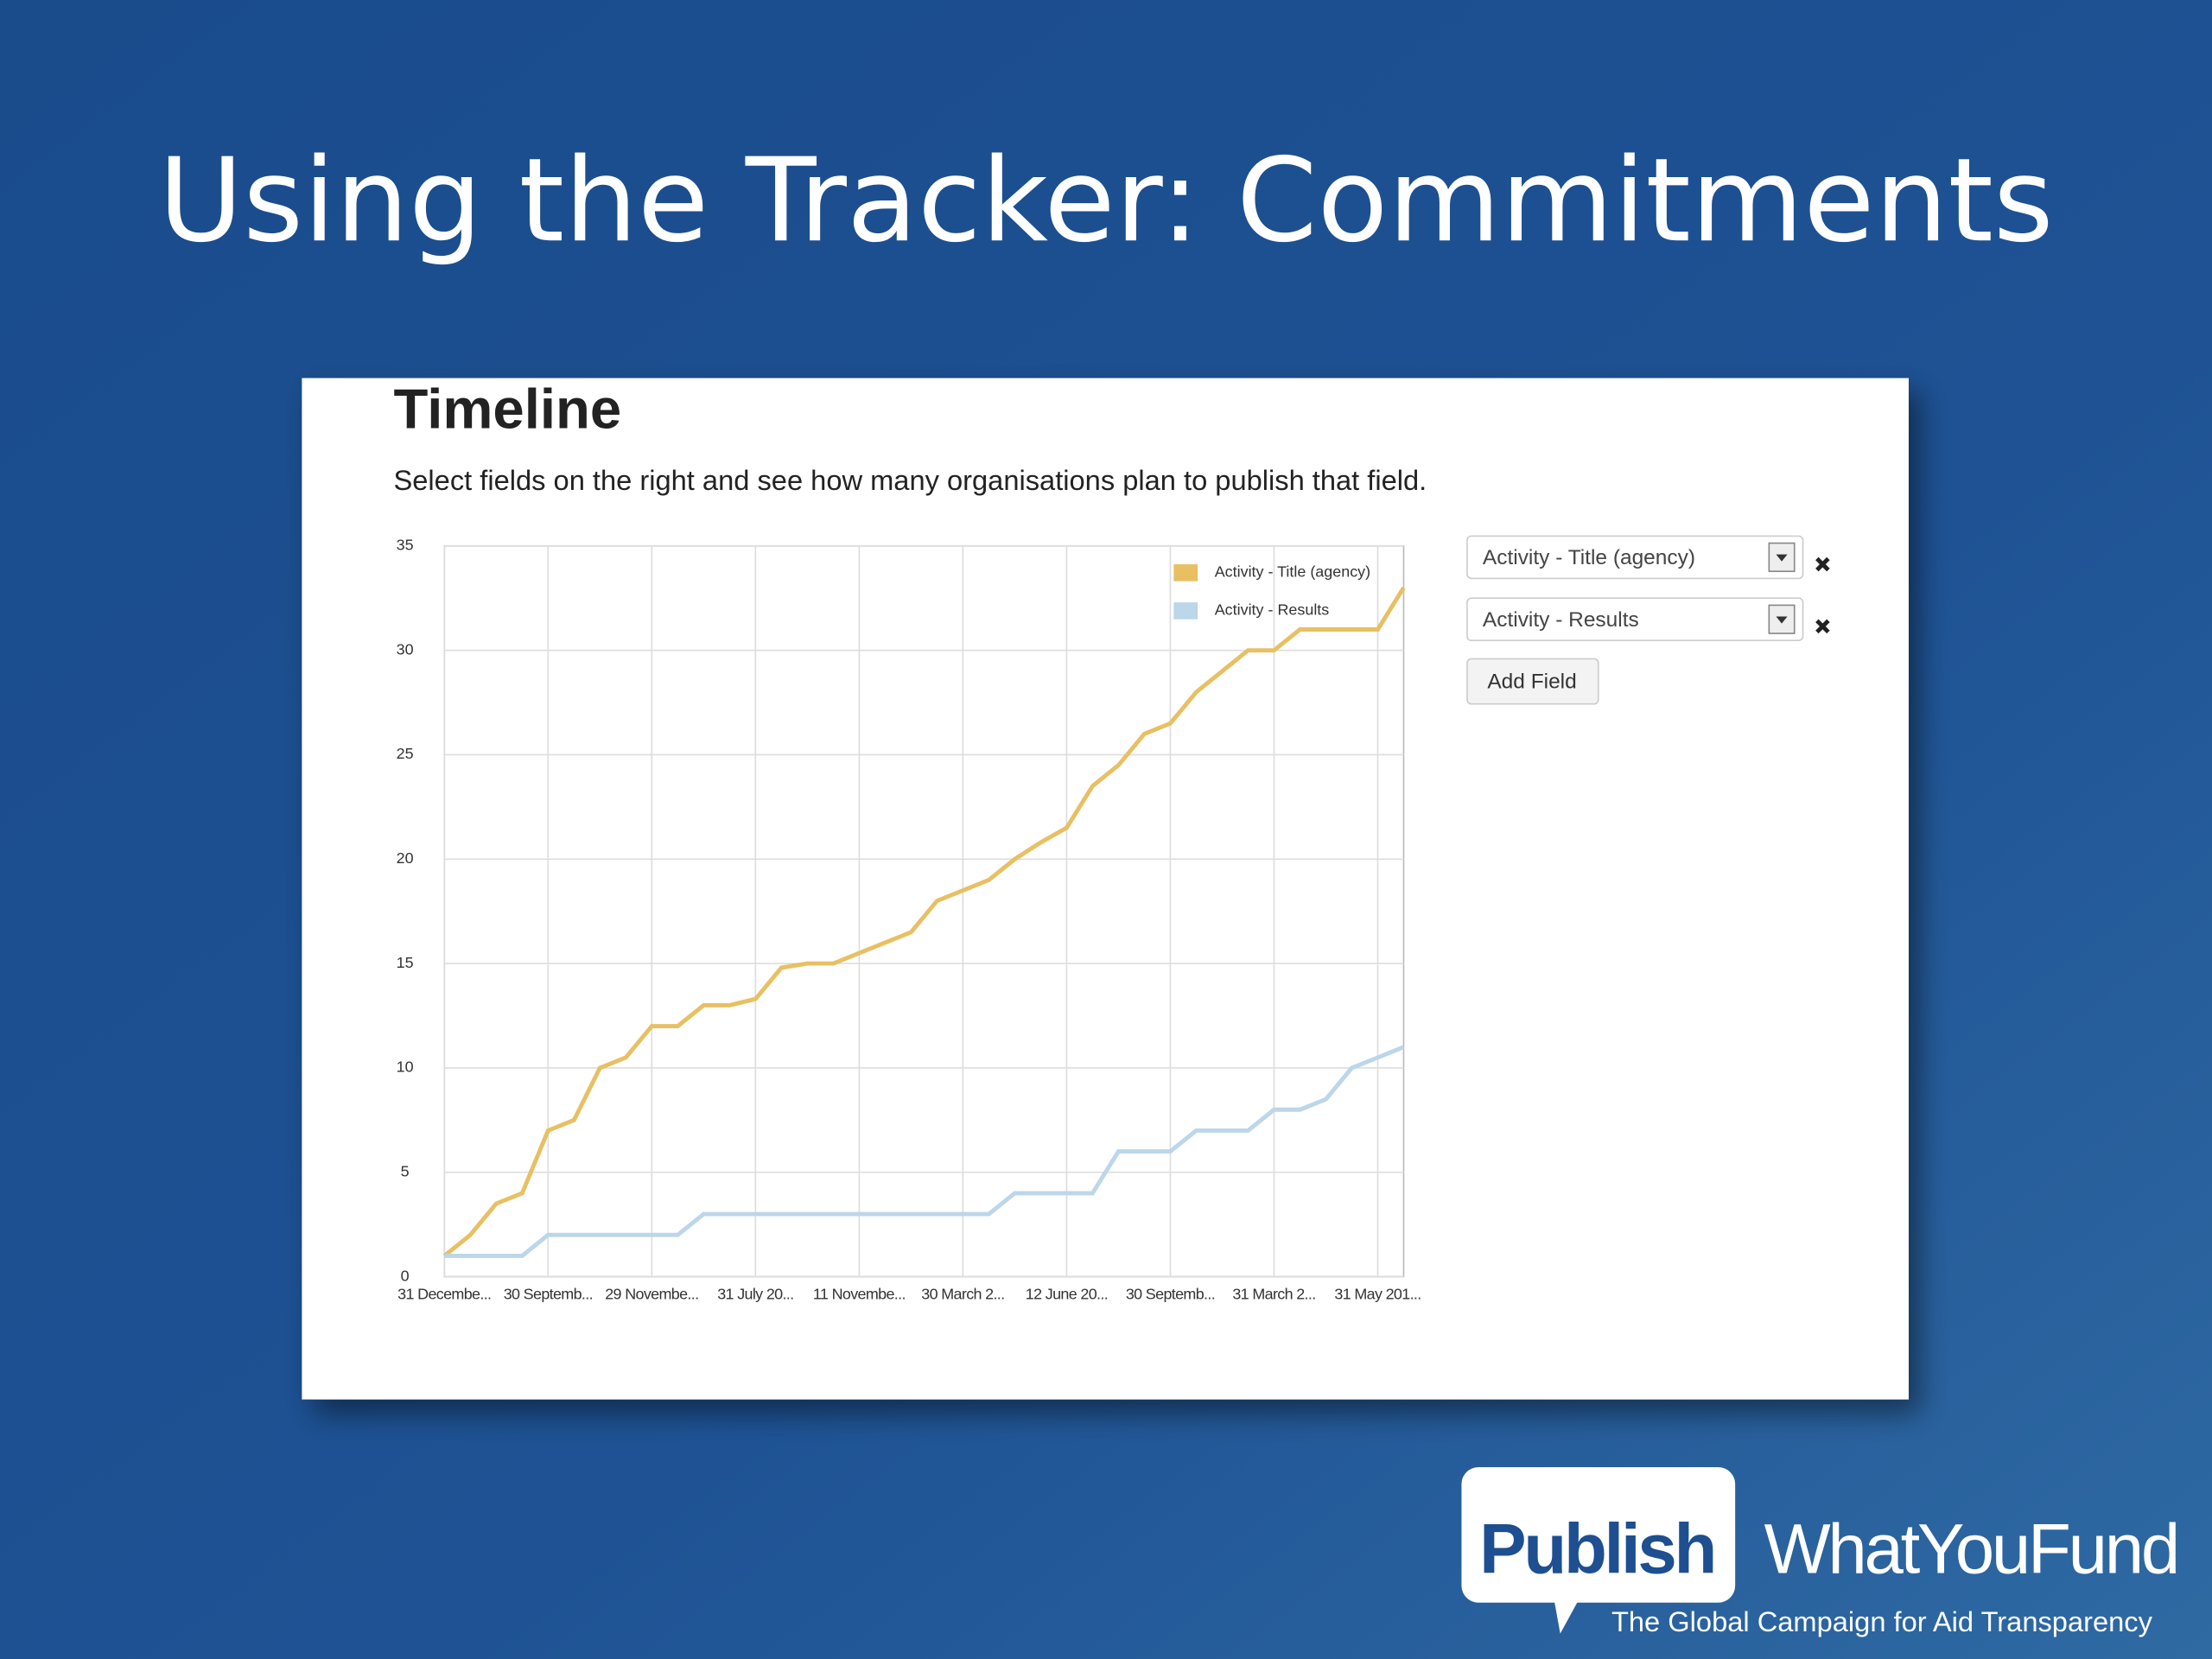  I want to click on series-line, so click(924, 1151).